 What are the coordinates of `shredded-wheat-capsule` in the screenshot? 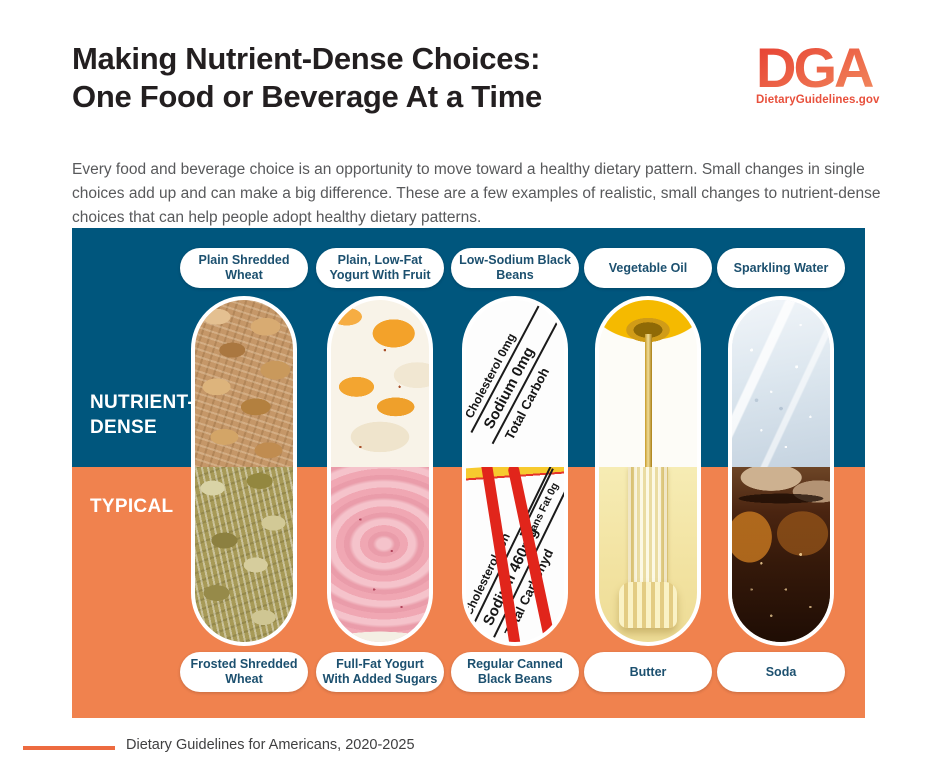 It's located at (244, 471).